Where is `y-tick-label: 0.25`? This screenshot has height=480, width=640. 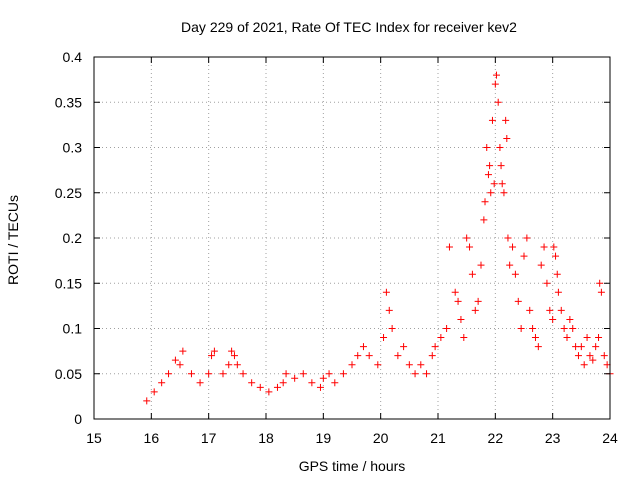
y-tick-label: 0.25 is located at coordinates (68, 193).